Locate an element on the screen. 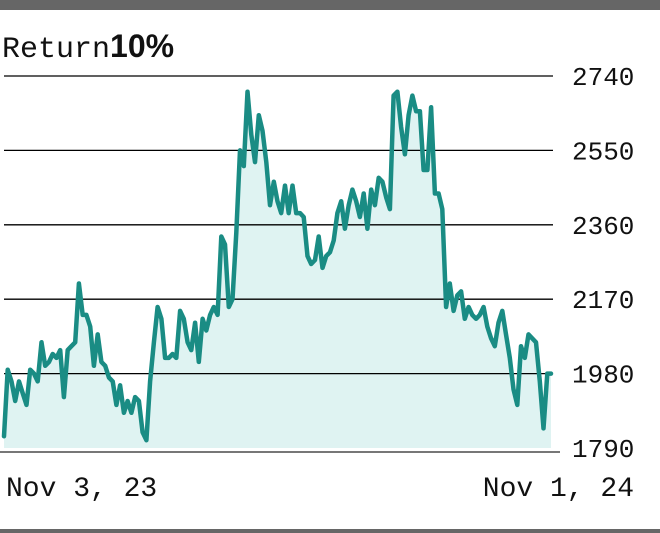 This screenshot has width=660, height=533. y-tick-label: 2360 is located at coordinates (603, 227).